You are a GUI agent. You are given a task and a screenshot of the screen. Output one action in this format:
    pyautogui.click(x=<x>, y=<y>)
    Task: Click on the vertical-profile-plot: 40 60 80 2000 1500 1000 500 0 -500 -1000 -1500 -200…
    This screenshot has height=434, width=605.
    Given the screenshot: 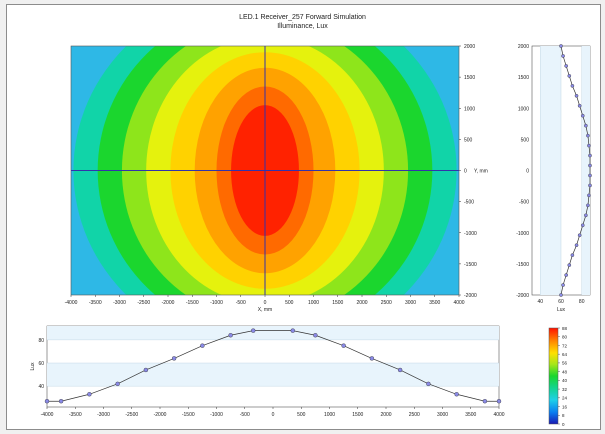 What is the action you would take?
    pyautogui.click(x=554, y=178)
    